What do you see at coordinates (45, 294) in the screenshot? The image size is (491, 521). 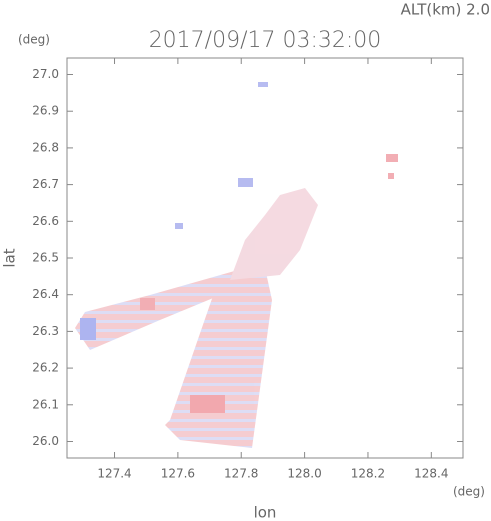 I see `y-tick-label: 26.4` at bounding box center [45, 294].